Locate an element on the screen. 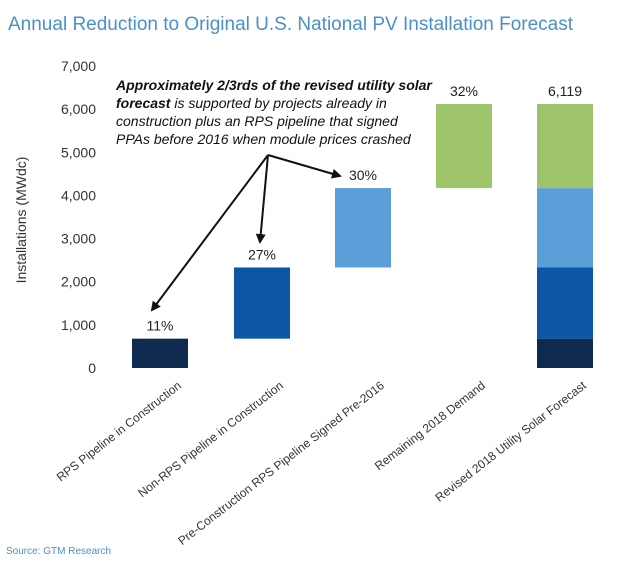  data-label: 32% is located at coordinates (464, 91).